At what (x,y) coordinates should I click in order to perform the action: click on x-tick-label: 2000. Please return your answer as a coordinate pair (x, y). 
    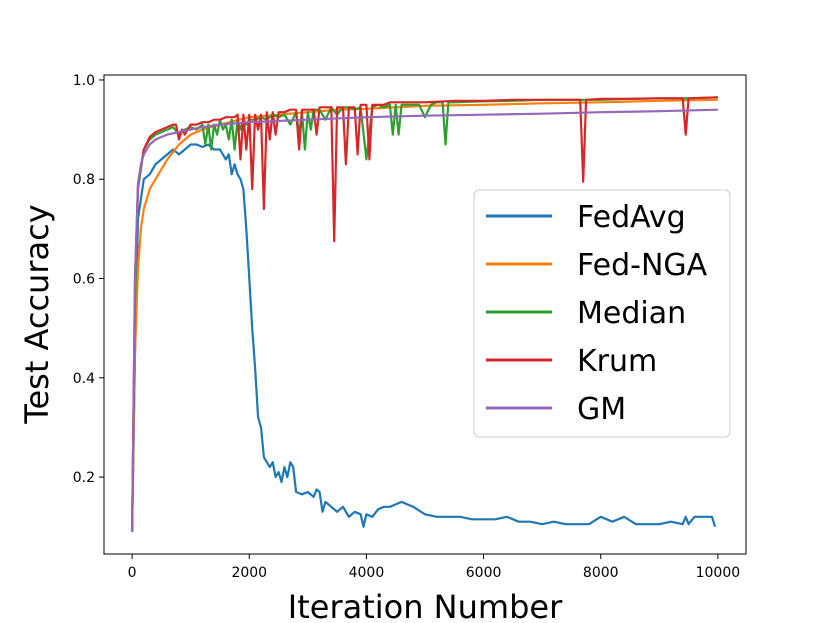
    Looking at the image, I should click on (249, 573).